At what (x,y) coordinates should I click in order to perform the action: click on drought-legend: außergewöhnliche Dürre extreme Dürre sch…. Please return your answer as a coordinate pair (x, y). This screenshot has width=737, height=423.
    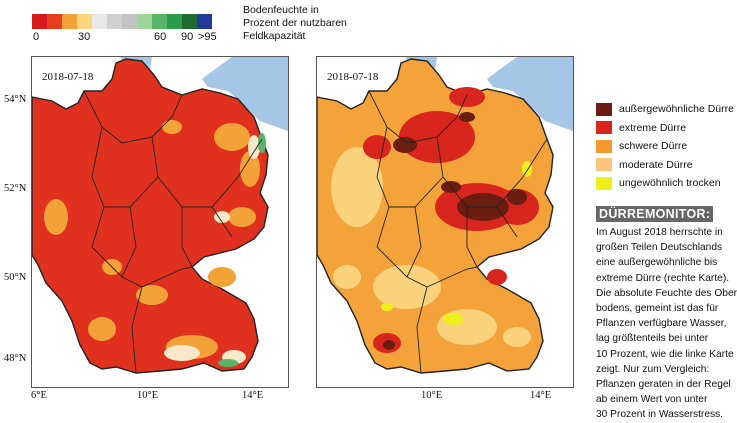
    Looking at the image, I should click on (665, 148).